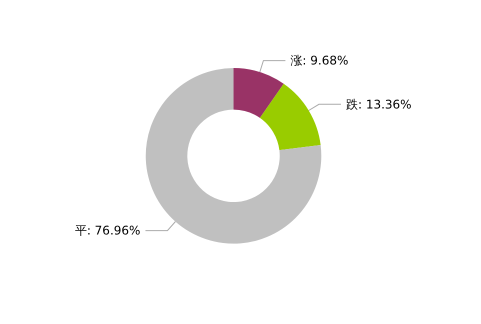 The image size is (481, 324). What do you see at coordinates (107, 231) in the screenshot?
I see `slice-label: 平: 76.96%` at bounding box center [107, 231].